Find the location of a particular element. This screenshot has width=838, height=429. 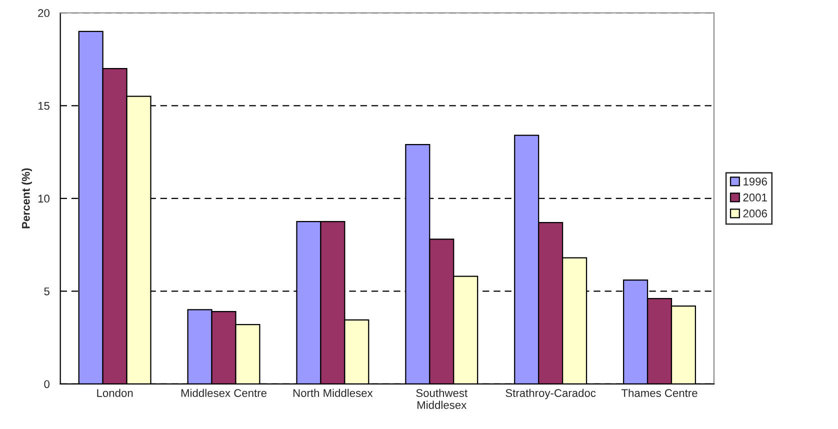

legend-label: 2001 is located at coordinates (755, 198).